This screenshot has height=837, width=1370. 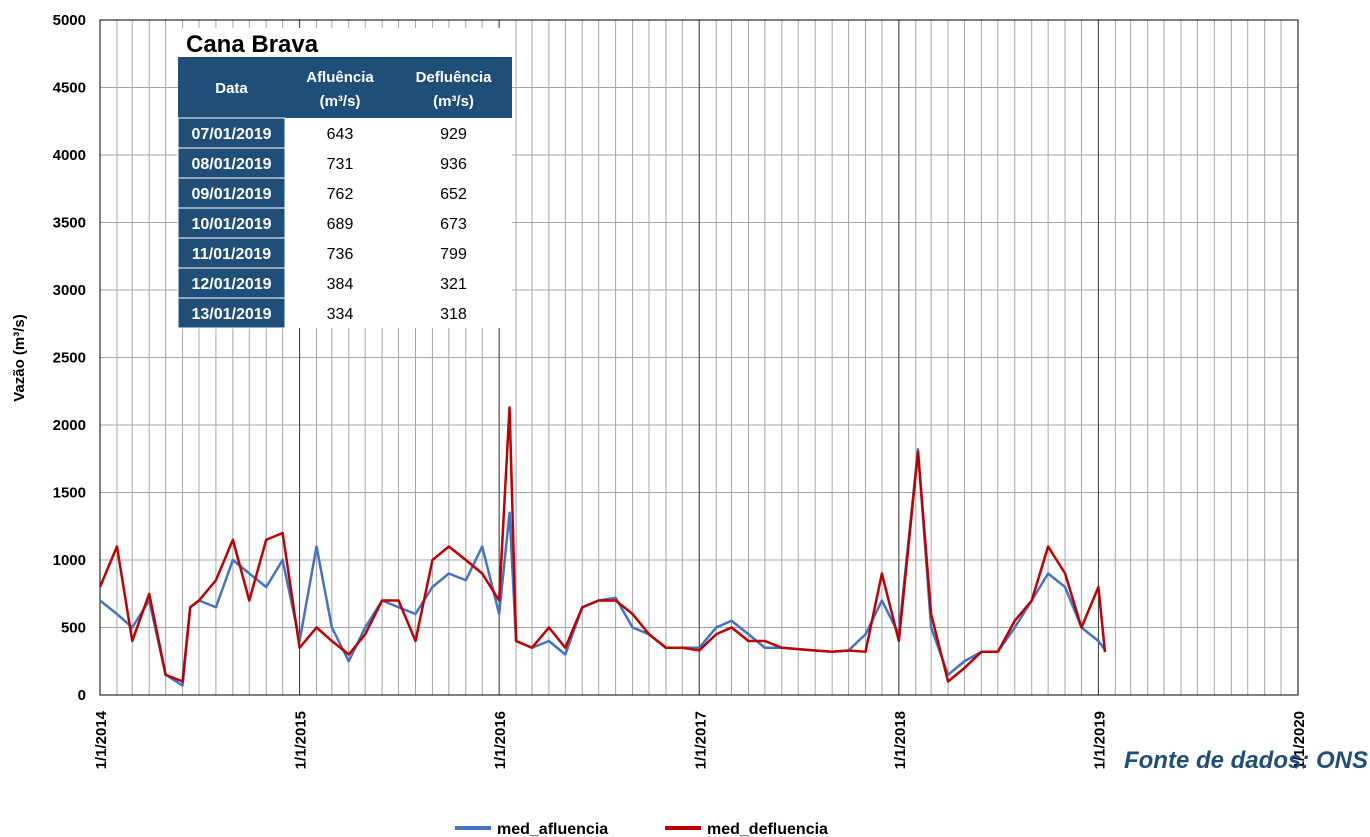 I want to click on y-tick-label: 1000, so click(x=69, y=560).